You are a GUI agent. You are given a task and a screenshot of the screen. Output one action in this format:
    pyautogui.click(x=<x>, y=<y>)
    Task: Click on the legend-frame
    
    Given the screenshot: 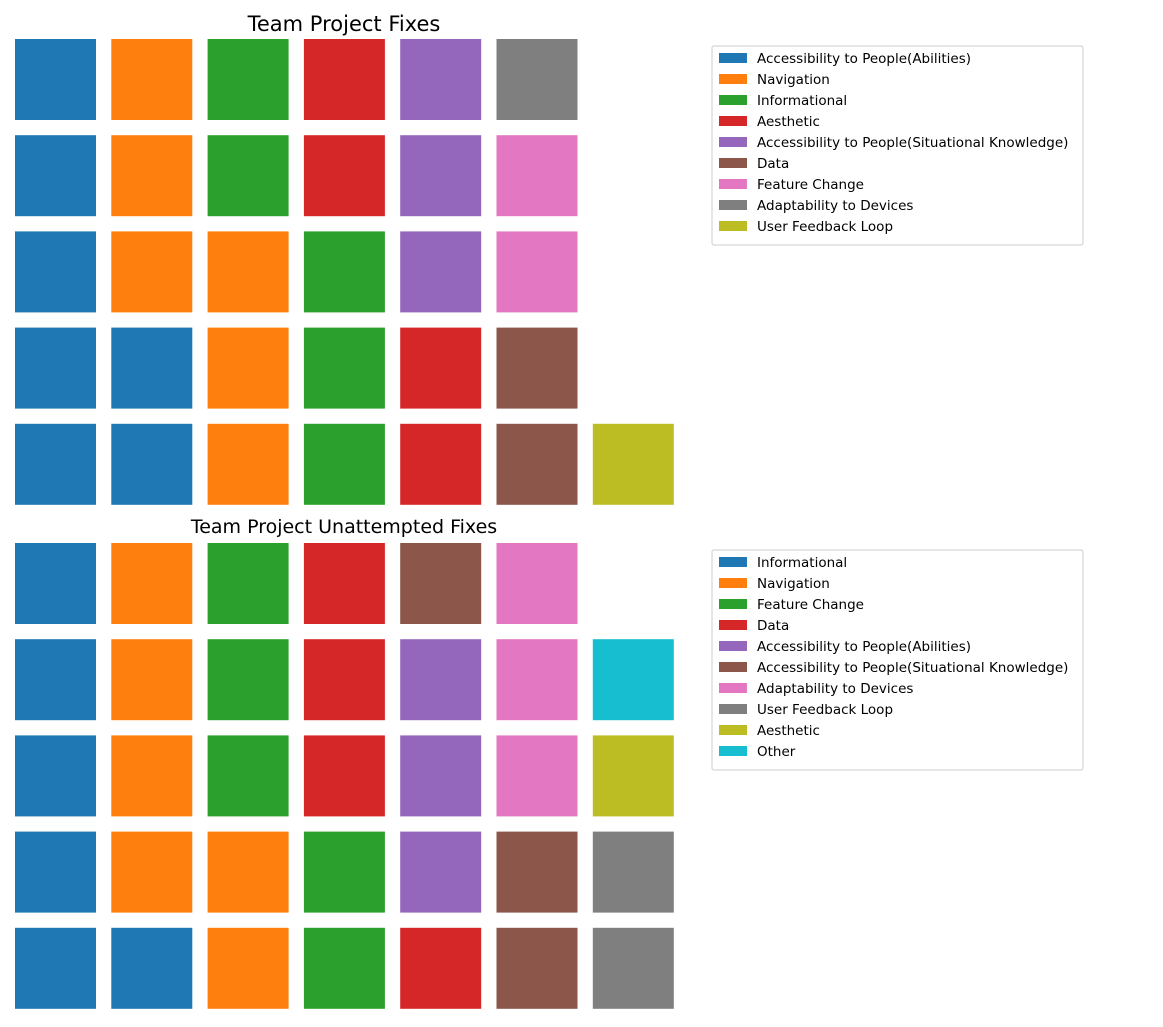 What is the action you would take?
    pyautogui.click(x=897, y=660)
    